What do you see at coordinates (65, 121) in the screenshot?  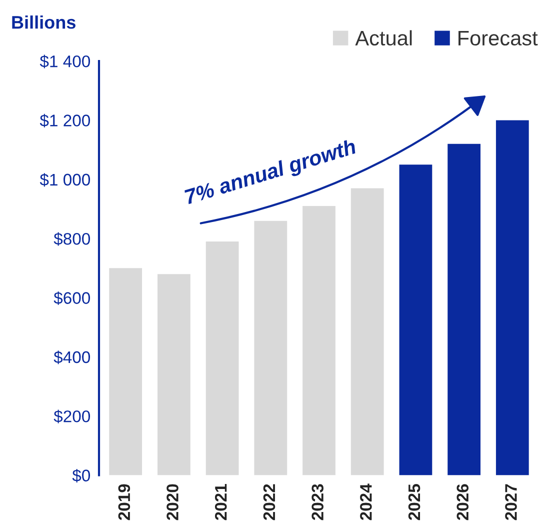 I see `y-tick-label: $1 200` at bounding box center [65, 121].